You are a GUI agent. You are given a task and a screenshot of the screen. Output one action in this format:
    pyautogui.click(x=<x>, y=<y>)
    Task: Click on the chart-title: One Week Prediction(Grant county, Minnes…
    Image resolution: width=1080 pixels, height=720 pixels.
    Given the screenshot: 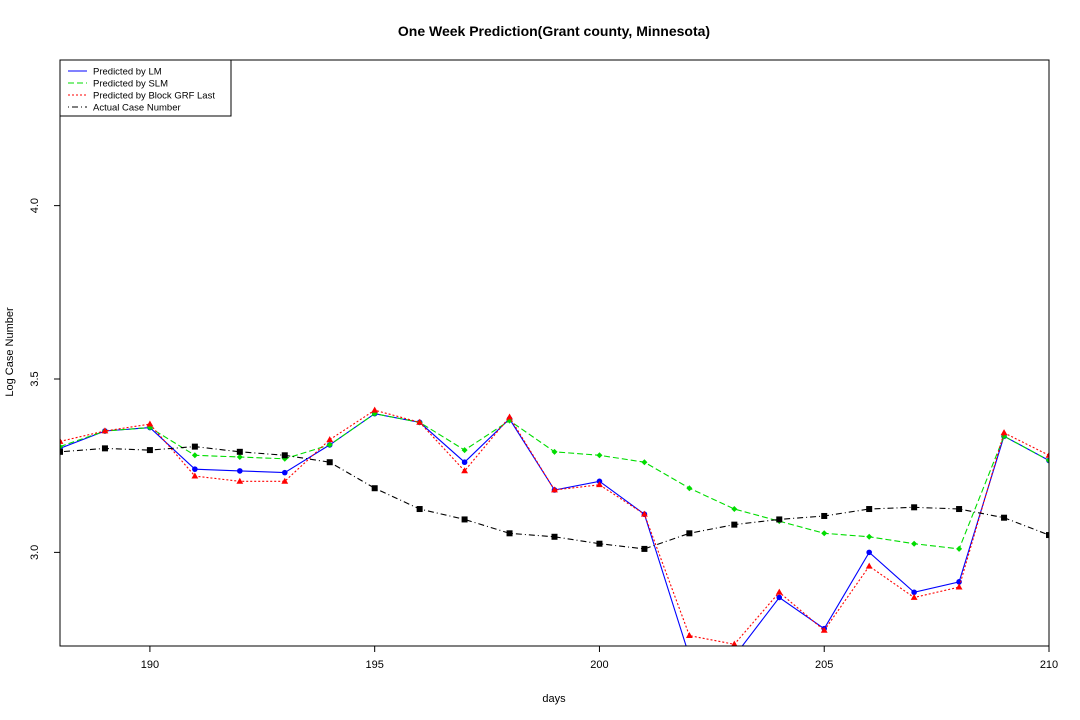 What is the action you would take?
    pyautogui.click(x=554, y=31)
    